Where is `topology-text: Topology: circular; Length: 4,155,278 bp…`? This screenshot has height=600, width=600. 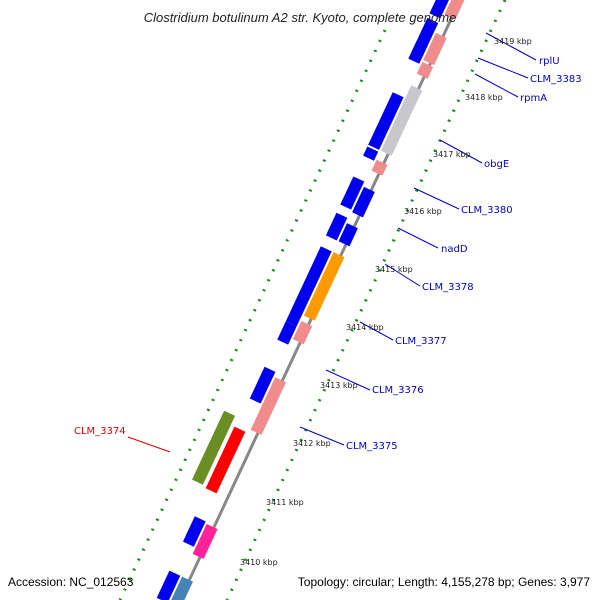
topology-text: Topology: circular; Length: 4,155,278 bp… is located at coordinates (444, 582).